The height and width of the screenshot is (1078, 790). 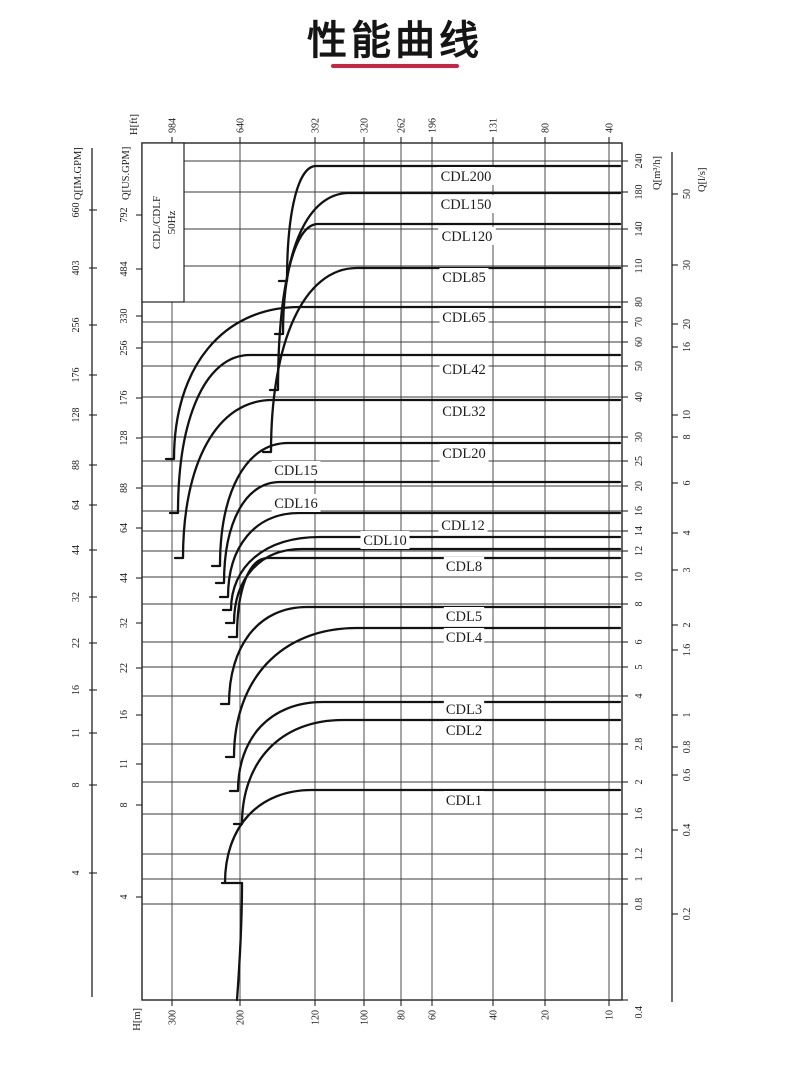 I want to click on tick-label: 2, so click(x=639, y=782).